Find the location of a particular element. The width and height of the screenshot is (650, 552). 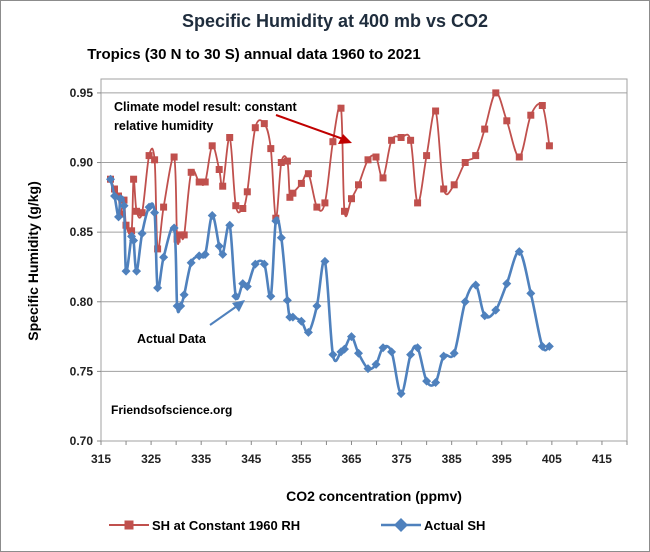

x-tick-label: 375 is located at coordinates (402, 459).